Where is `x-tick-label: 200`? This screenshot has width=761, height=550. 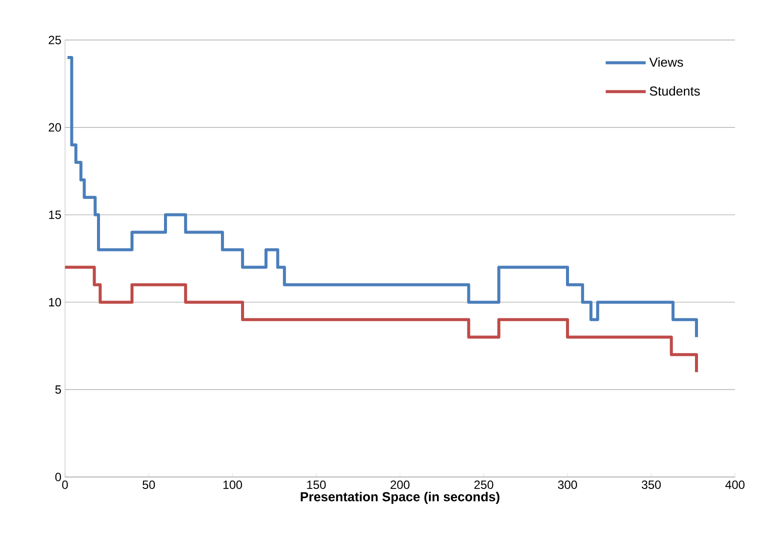
x-tick-label: 200 is located at coordinates (400, 484).